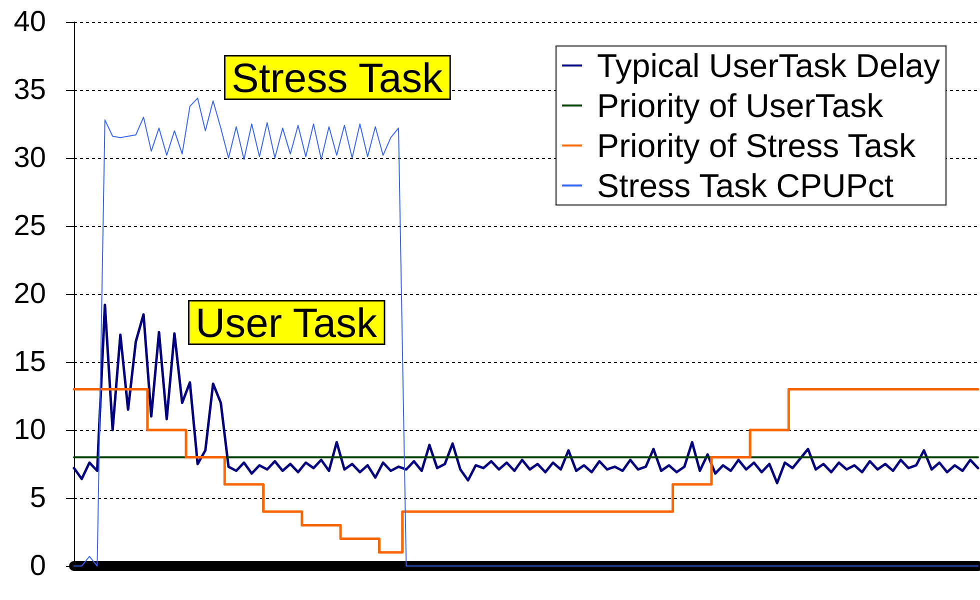 The width and height of the screenshot is (980, 600). What do you see at coordinates (287, 323) in the screenshot?
I see `annotation: User Task` at bounding box center [287, 323].